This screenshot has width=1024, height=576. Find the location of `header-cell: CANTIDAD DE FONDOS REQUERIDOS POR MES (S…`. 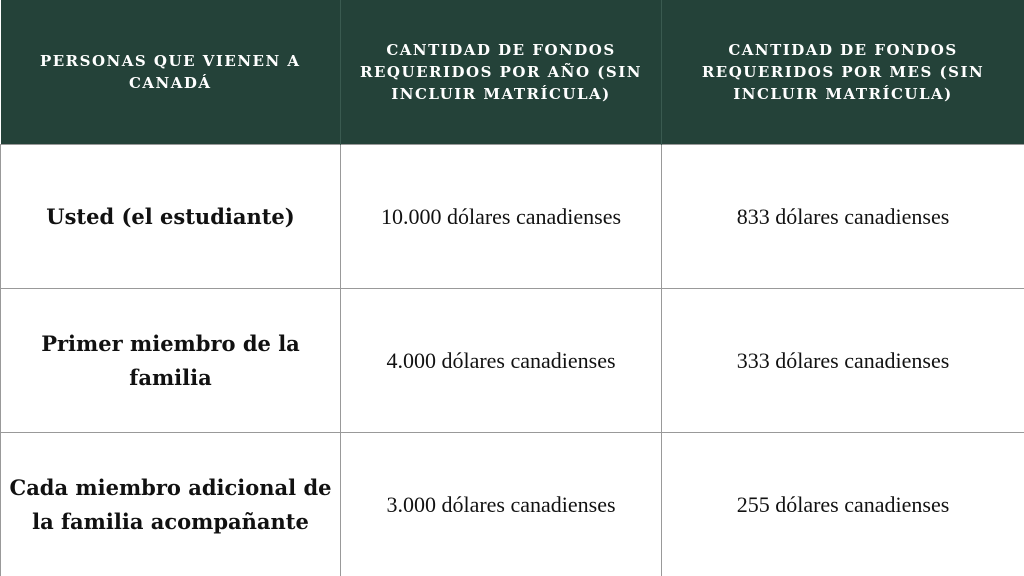

header-cell: CANTIDAD DE FONDOS REQUERIDOS POR MES (S… is located at coordinates (842, 72).